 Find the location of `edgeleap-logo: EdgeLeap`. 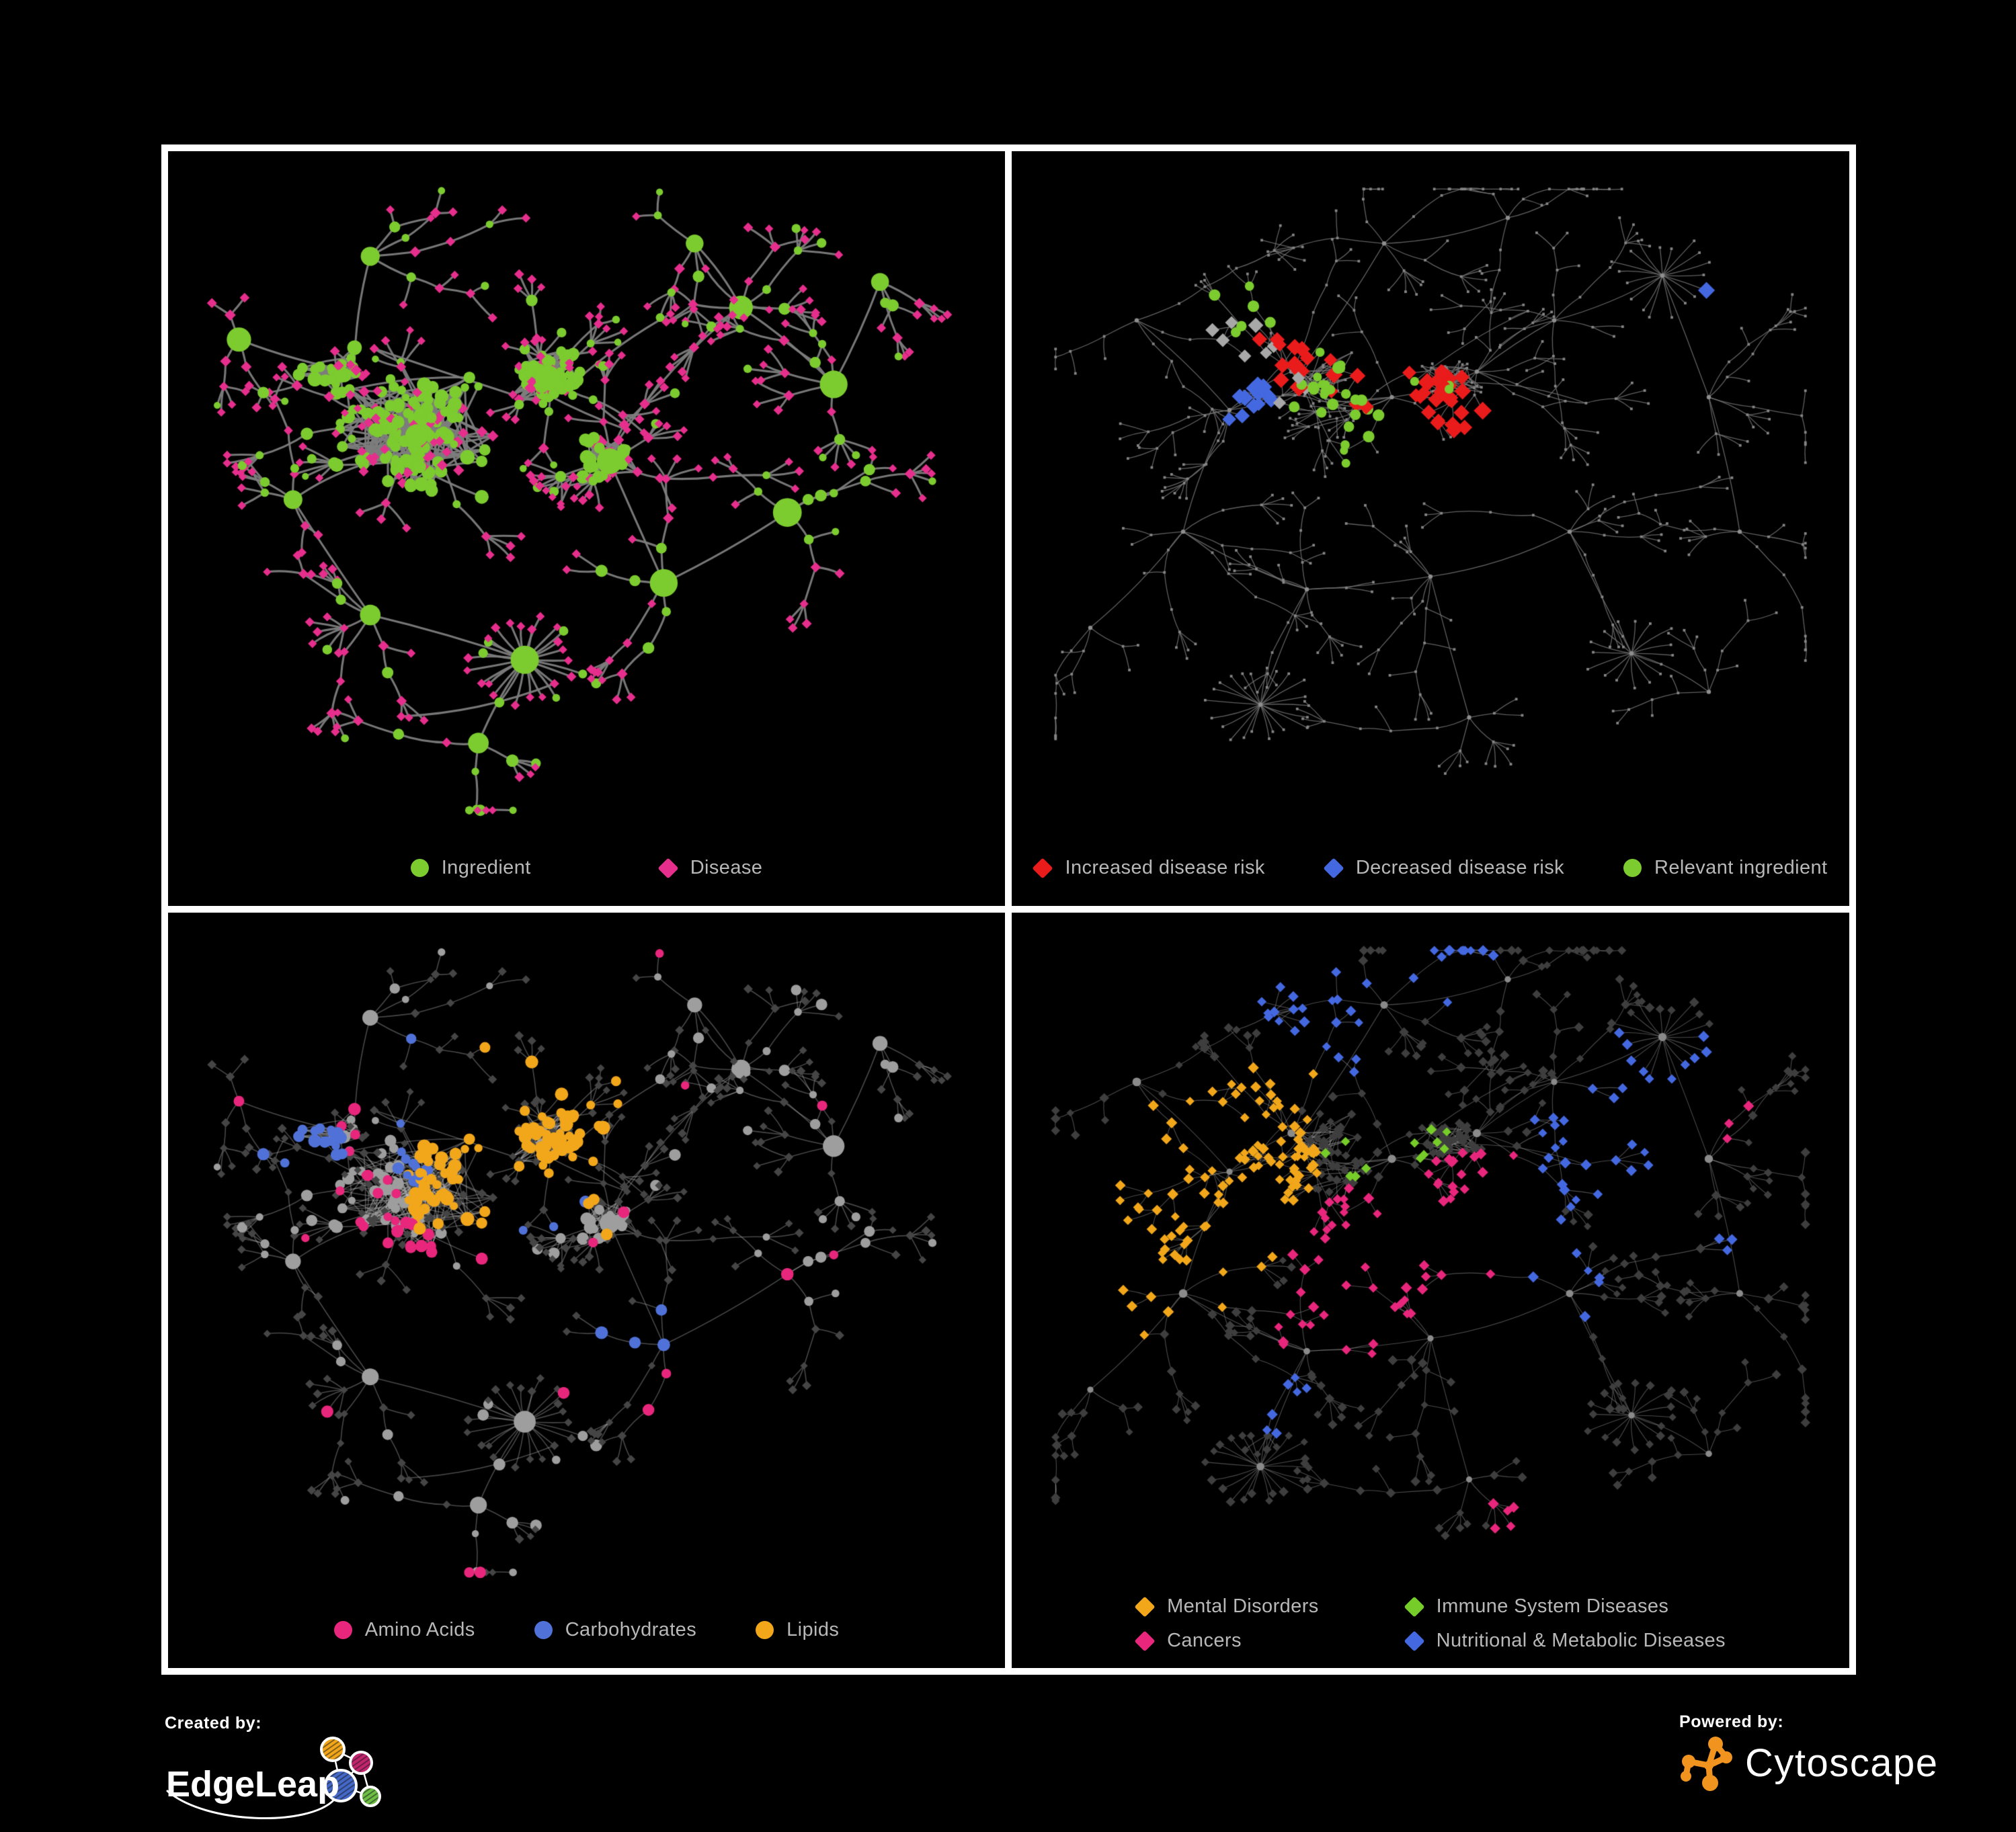

edgeleap-logo: EdgeLeap is located at coordinates (273, 1778).